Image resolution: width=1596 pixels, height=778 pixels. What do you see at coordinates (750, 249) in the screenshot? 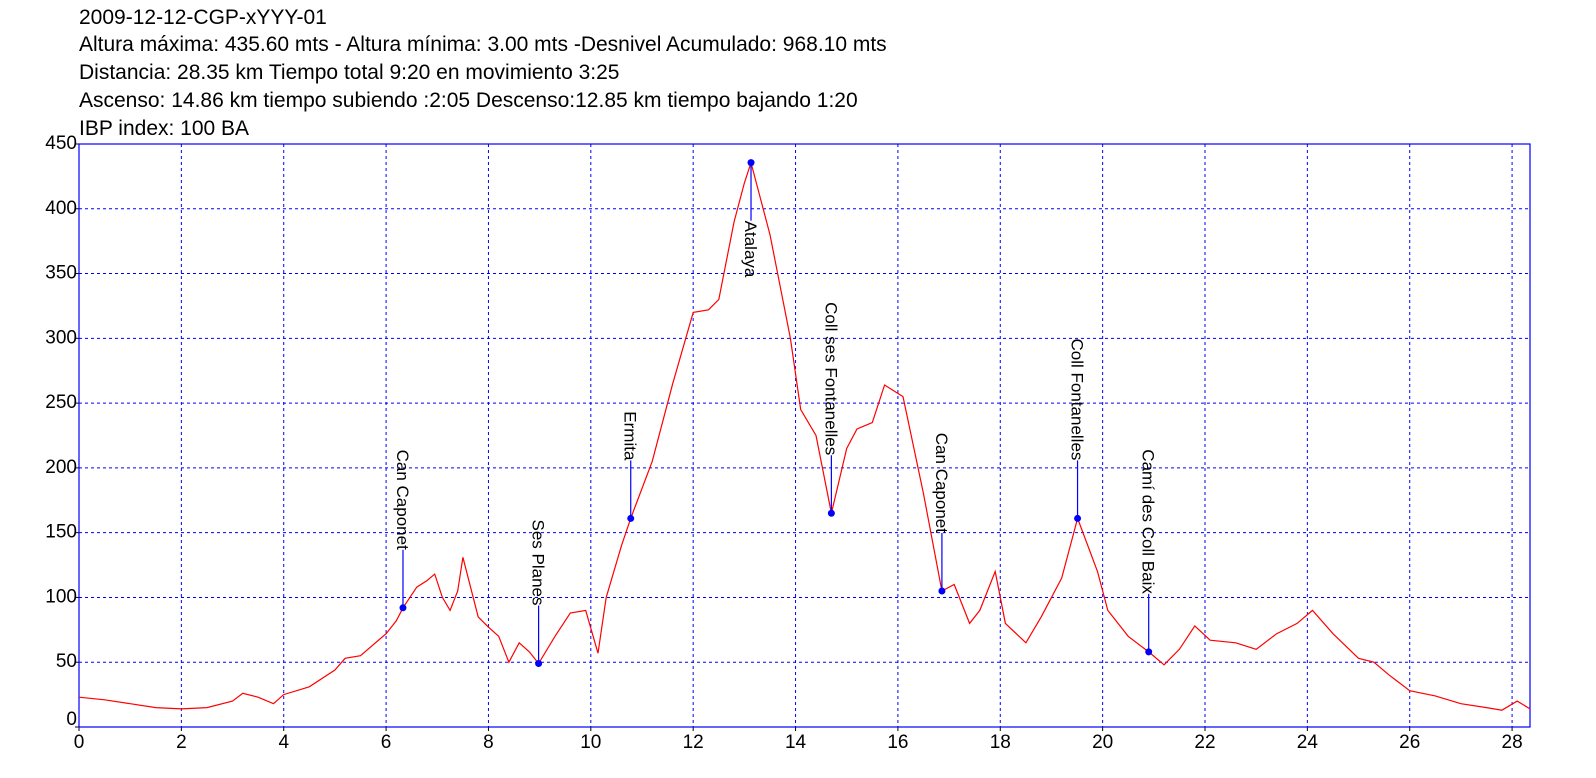
I see `waypoint-label: Atalaya` at bounding box center [750, 249].